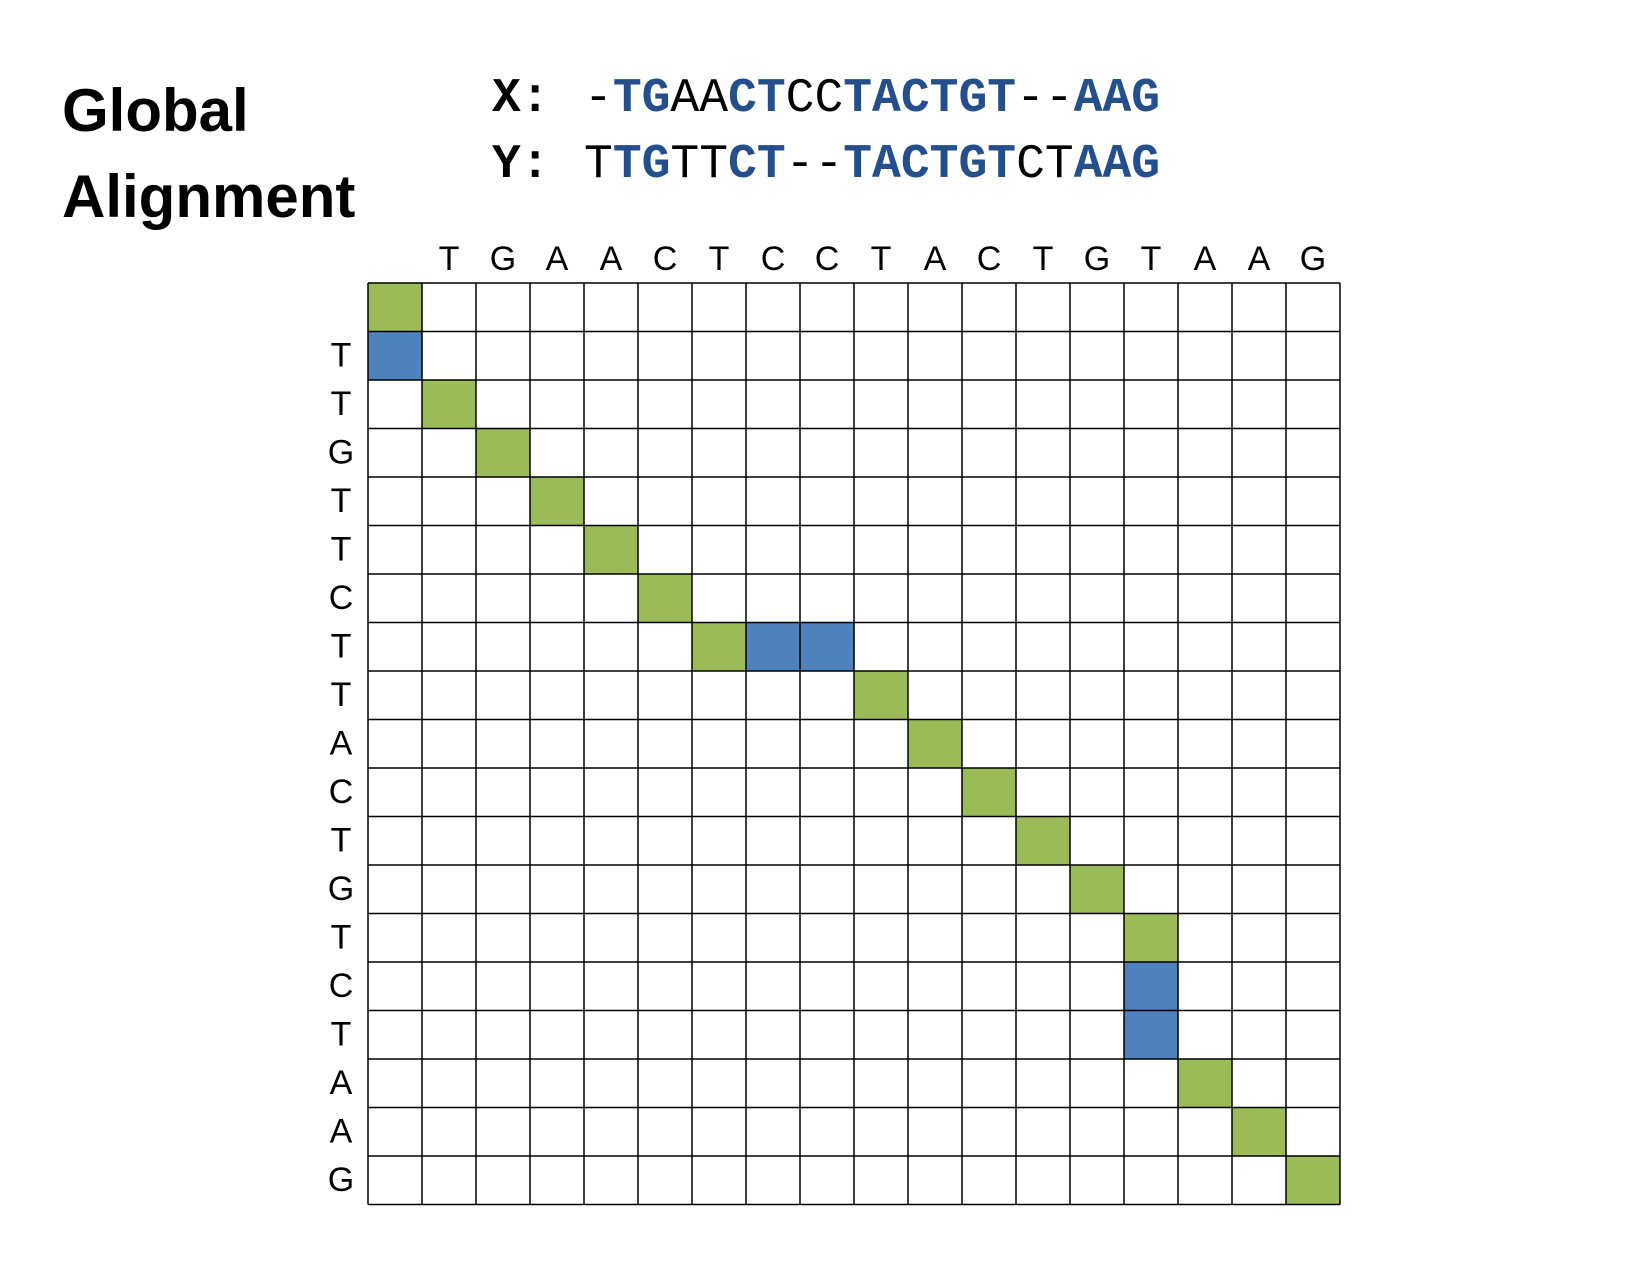  I want to click on alignment-row: Y: TTGTTCT--TACTGTCTAAG, so click(826, 165).